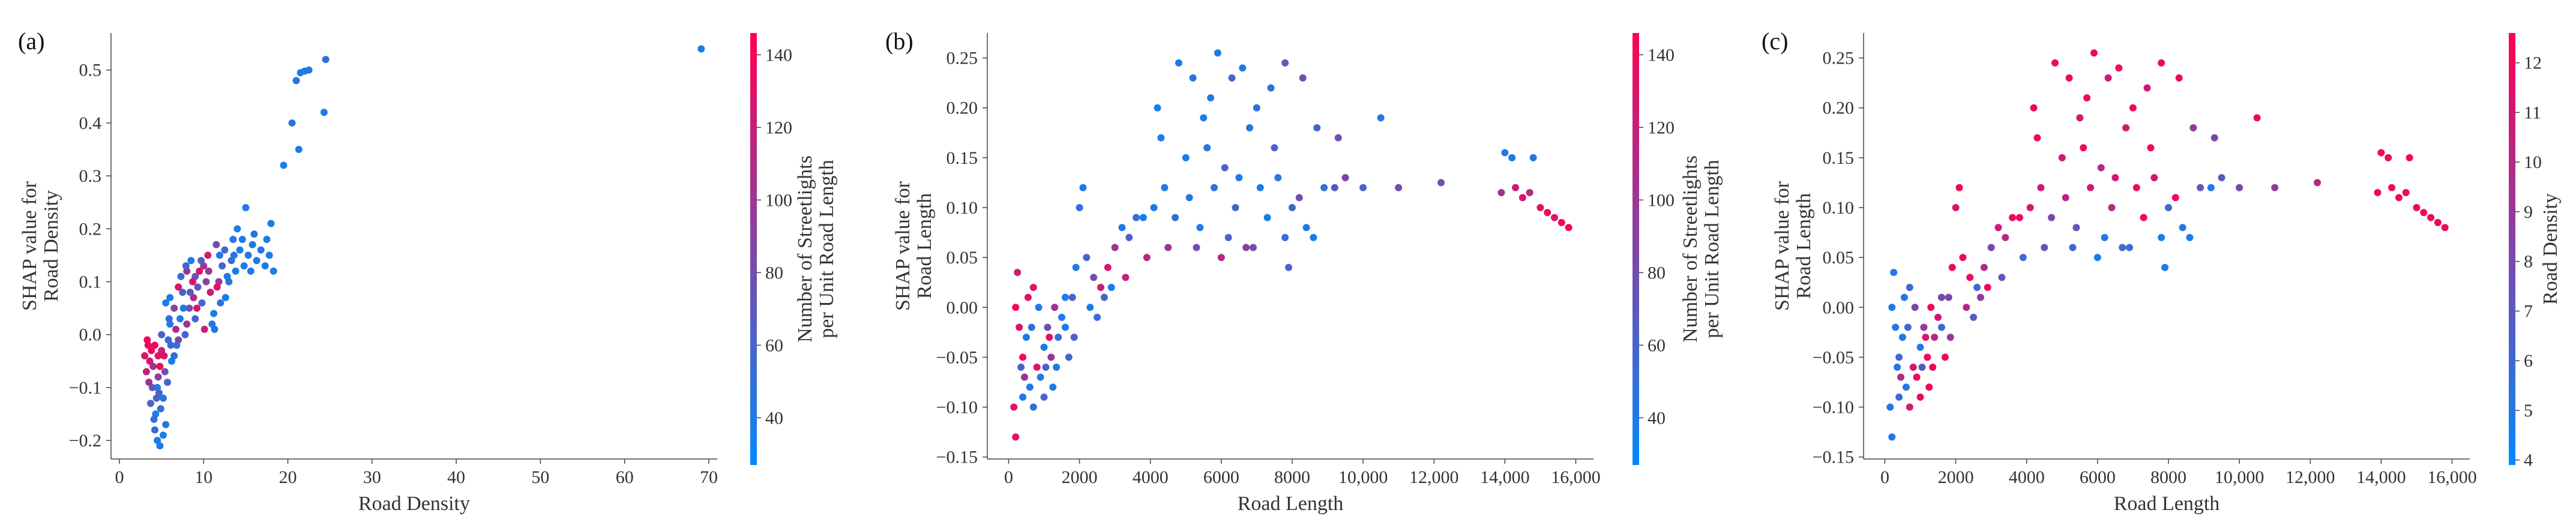 The width and height of the screenshot is (2576, 531). I want to click on y-tick-label: −0.10, so click(1833, 408).